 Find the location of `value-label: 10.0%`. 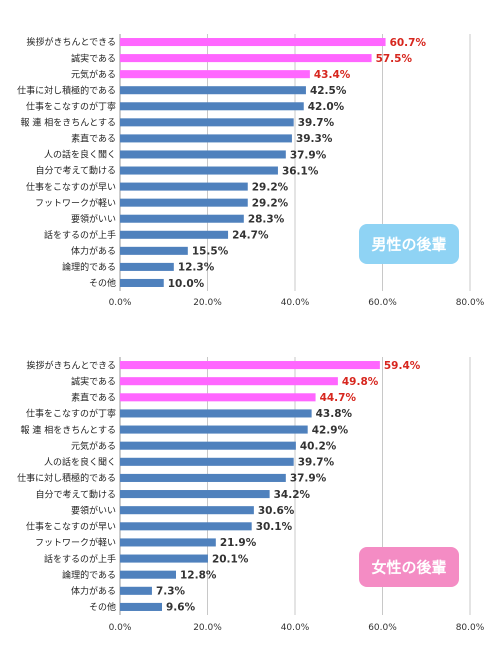

value-label: 10.0% is located at coordinates (186, 284).